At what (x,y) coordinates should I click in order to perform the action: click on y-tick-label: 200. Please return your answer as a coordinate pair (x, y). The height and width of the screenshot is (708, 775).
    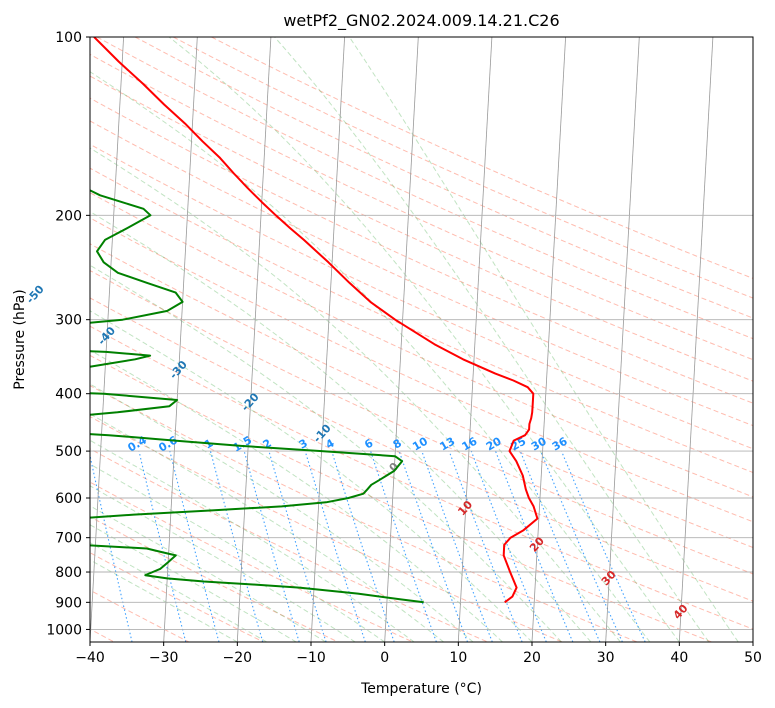
    Looking at the image, I should click on (68, 216).